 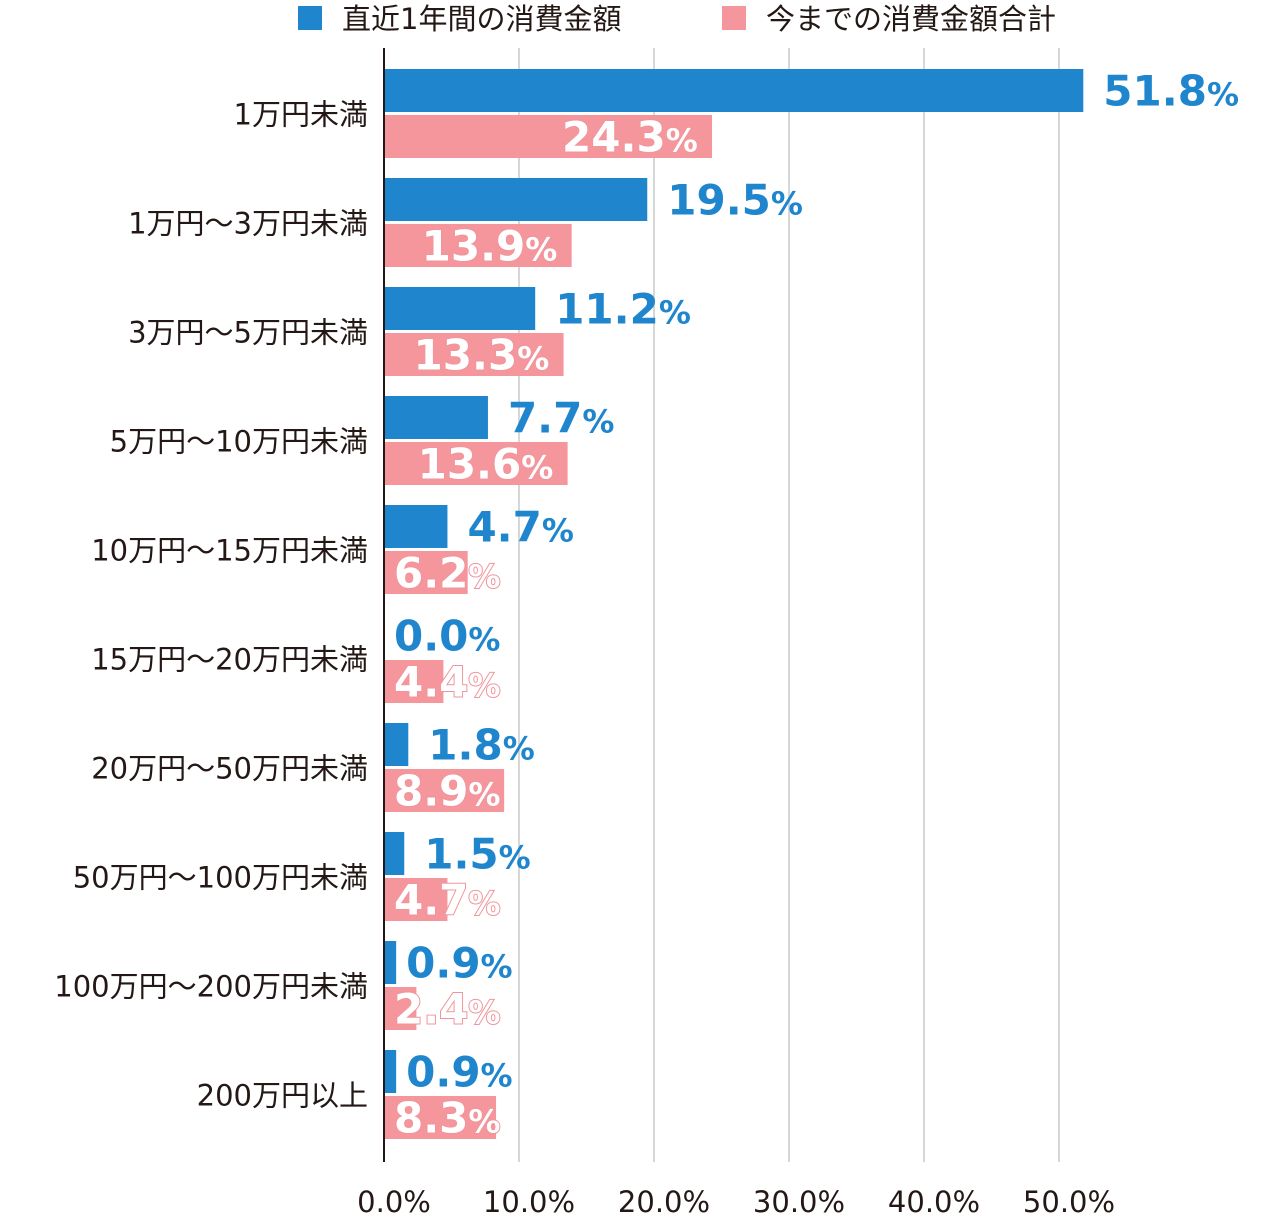 I want to click on value-label-s2-8: 2.4%, so click(x=447, y=1009).